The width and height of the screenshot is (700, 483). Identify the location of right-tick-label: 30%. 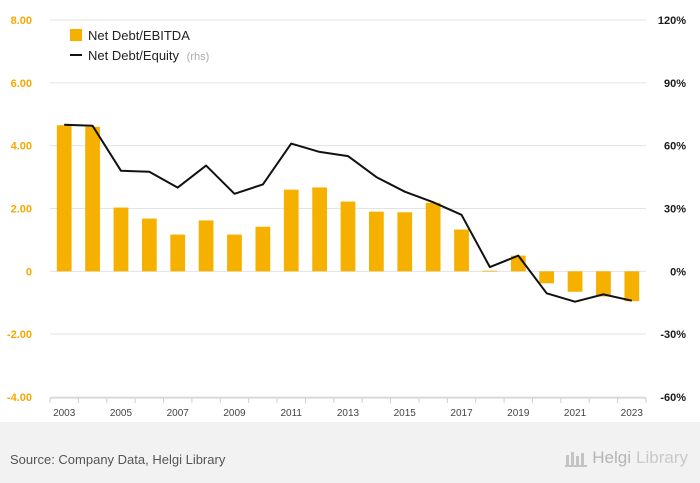
(675, 210).